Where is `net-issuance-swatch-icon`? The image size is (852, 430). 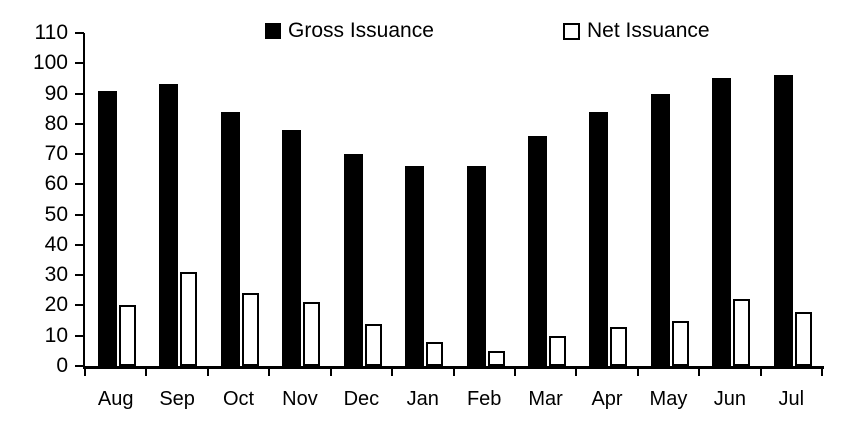
net-issuance-swatch-icon is located at coordinates (571, 31).